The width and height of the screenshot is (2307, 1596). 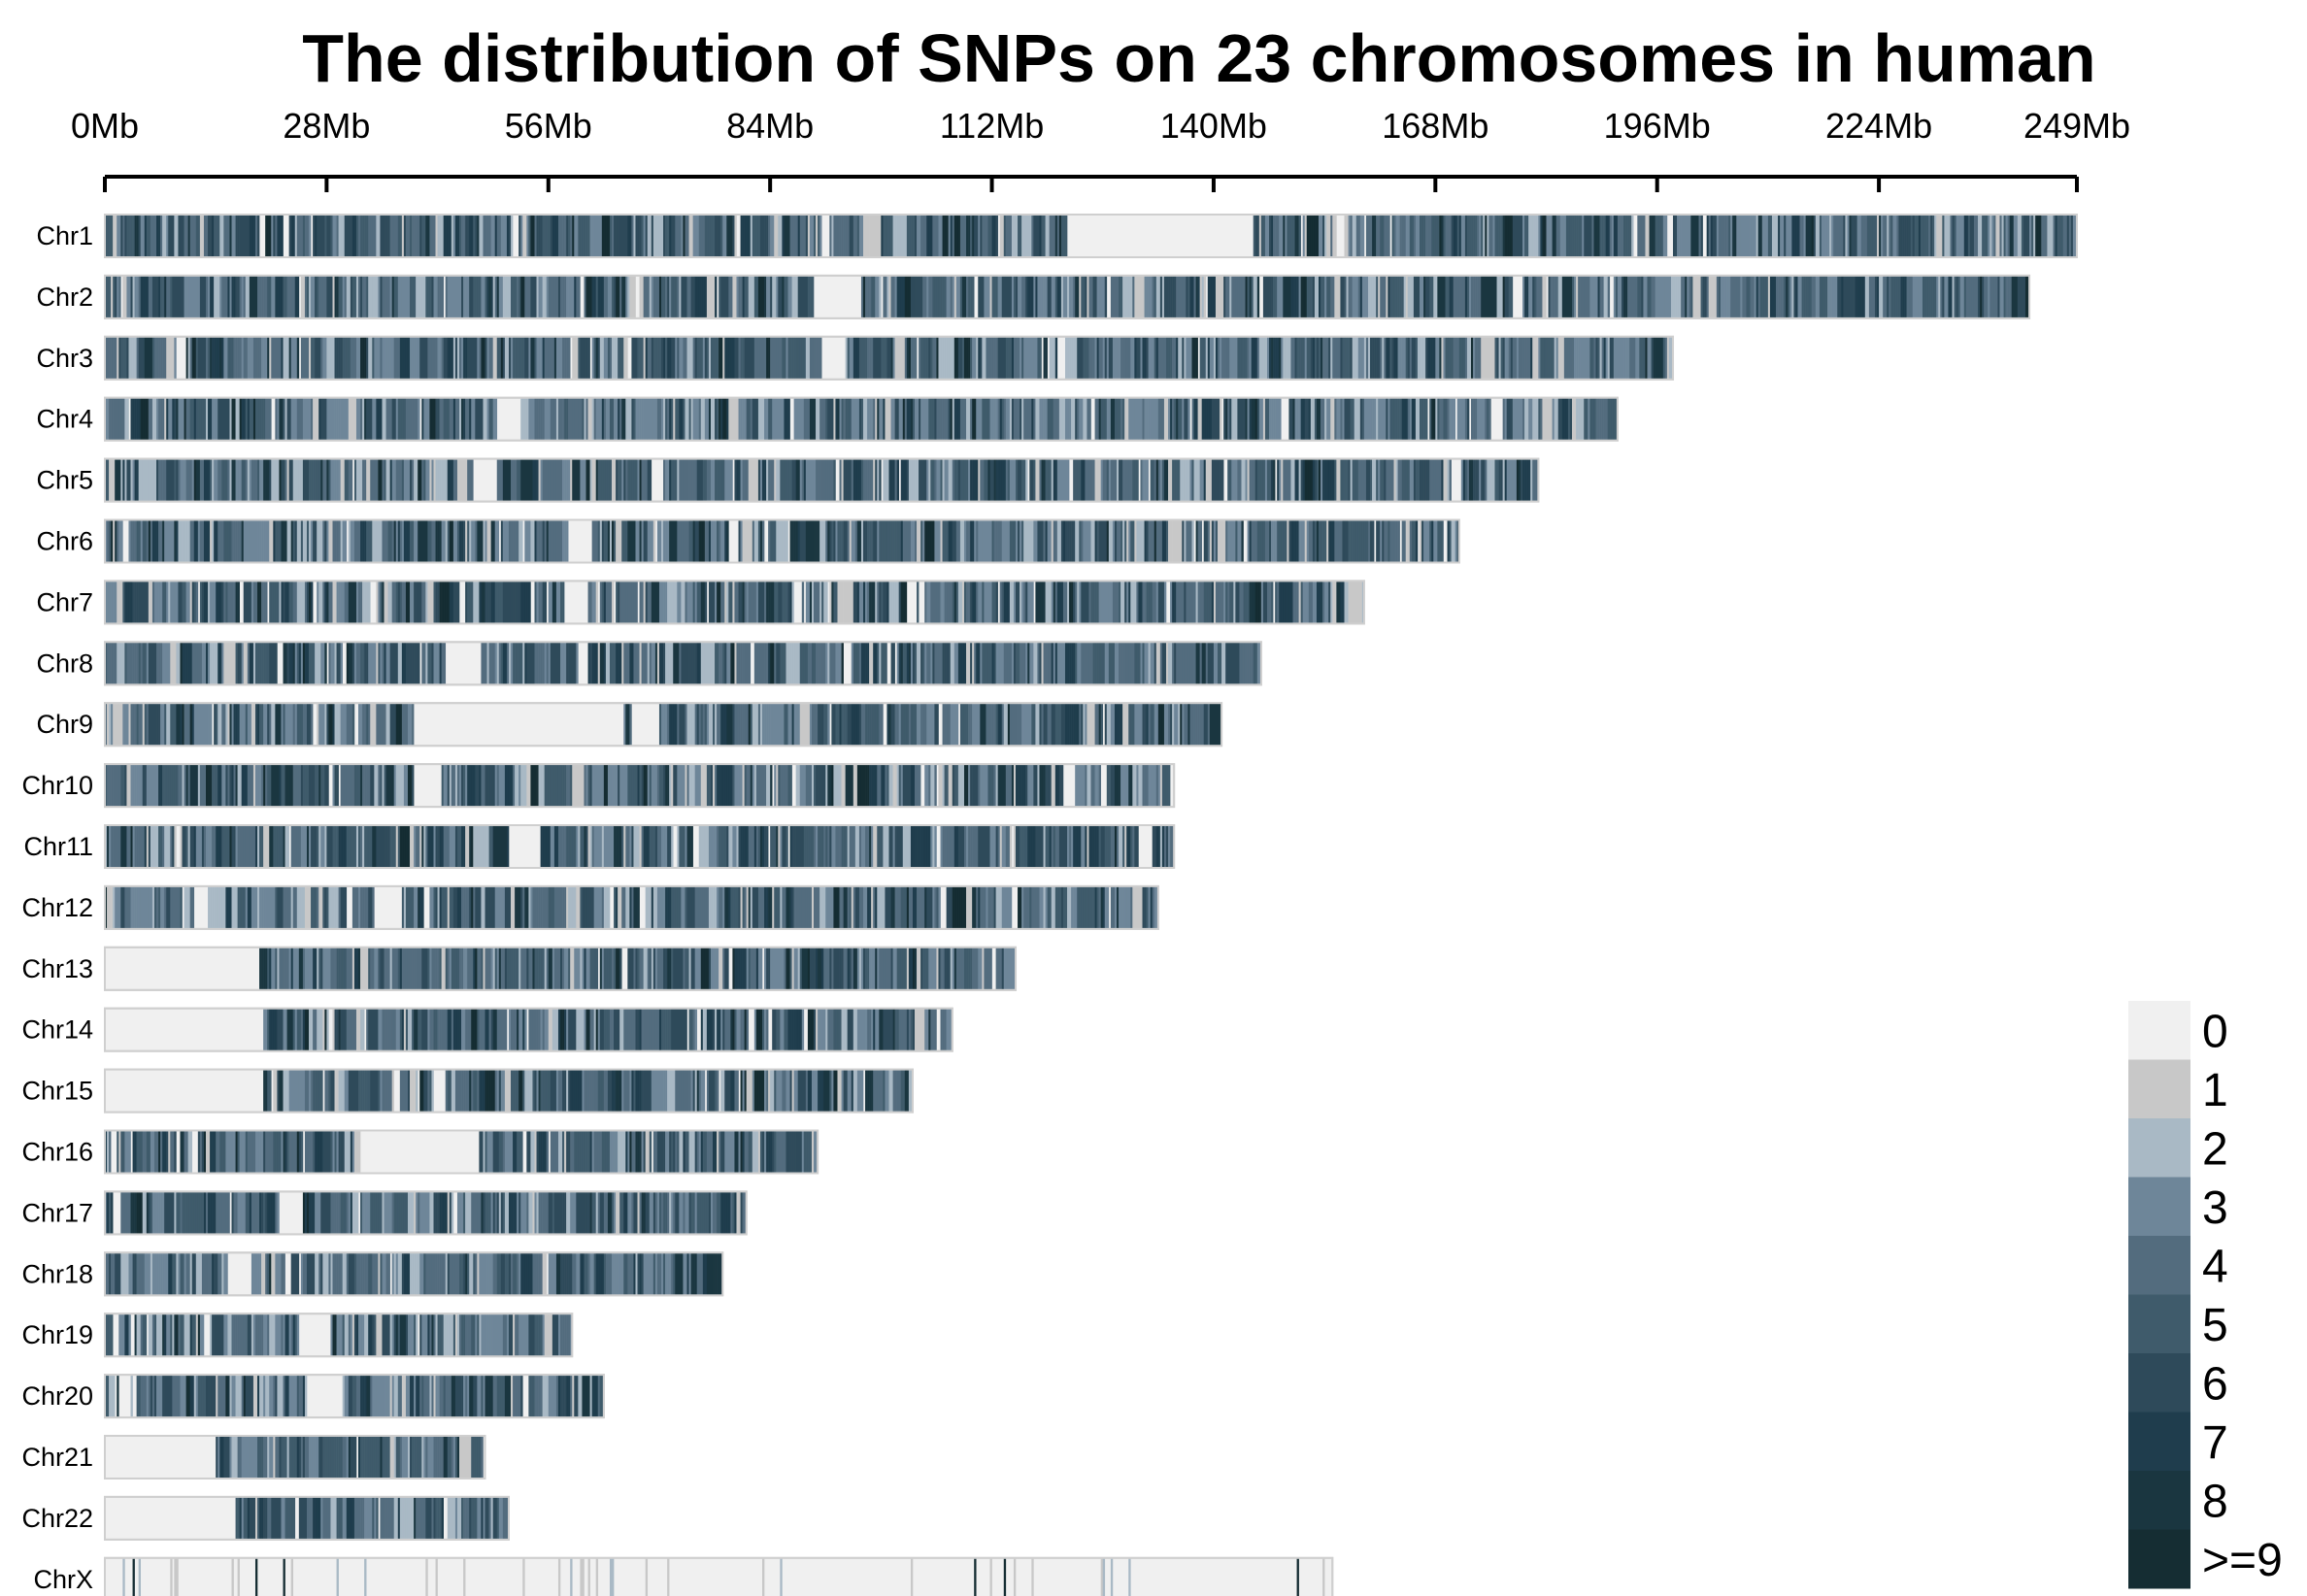 What do you see at coordinates (1067, 296) in the screenshot?
I see `chromosome-outline` at bounding box center [1067, 296].